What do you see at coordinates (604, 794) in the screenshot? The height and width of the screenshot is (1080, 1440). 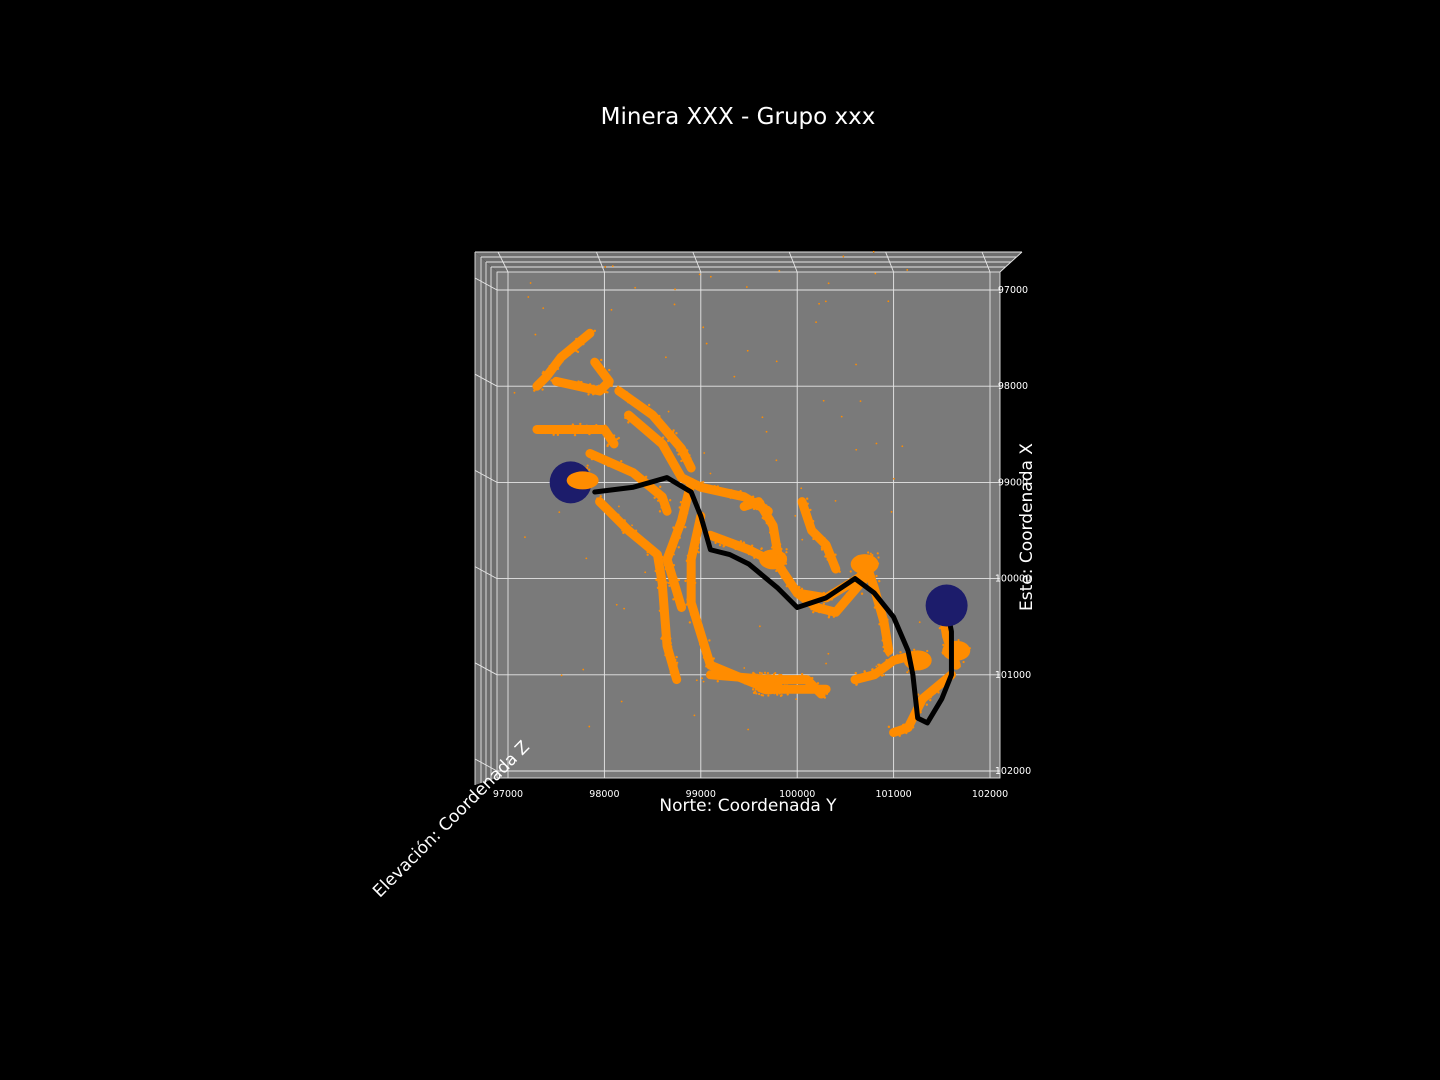 I see `x-tick-label: 98000` at bounding box center [604, 794].